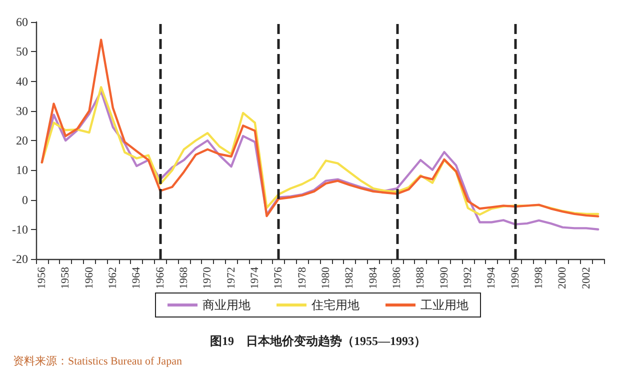  Describe the element at coordinates (22, 170) in the screenshot. I see `y-tick-label: 10` at that location.